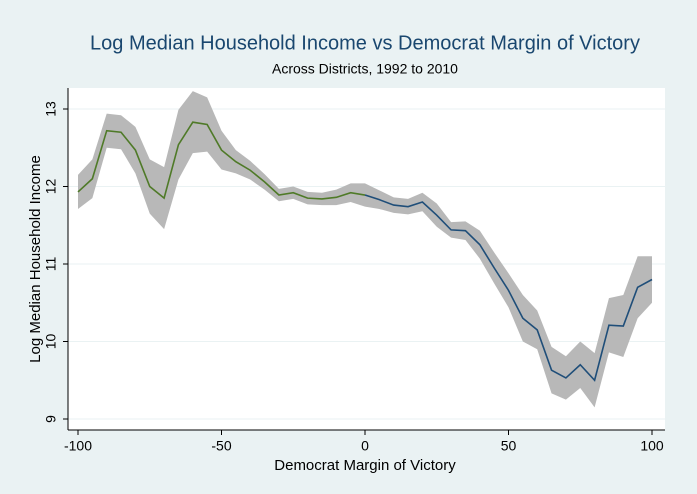 Image resolution: width=697 pixels, height=494 pixels. I want to click on chart-subtitle: Across Districts, 1992 to 2010, so click(365, 69).